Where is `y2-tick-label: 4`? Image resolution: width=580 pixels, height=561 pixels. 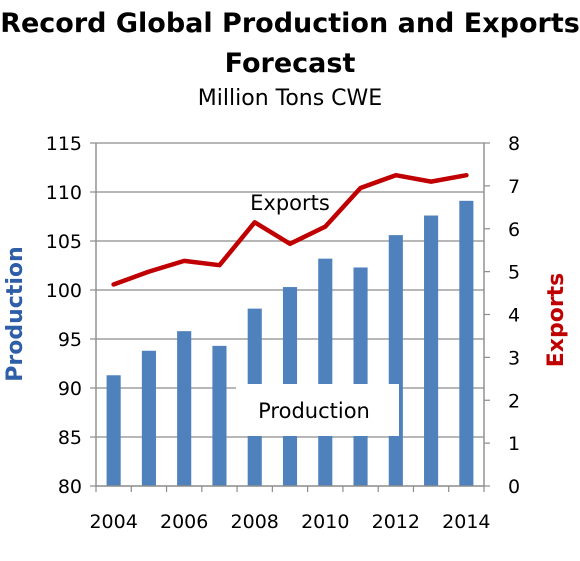 y2-tick-label: 4 is located at coordinates (514, 316).